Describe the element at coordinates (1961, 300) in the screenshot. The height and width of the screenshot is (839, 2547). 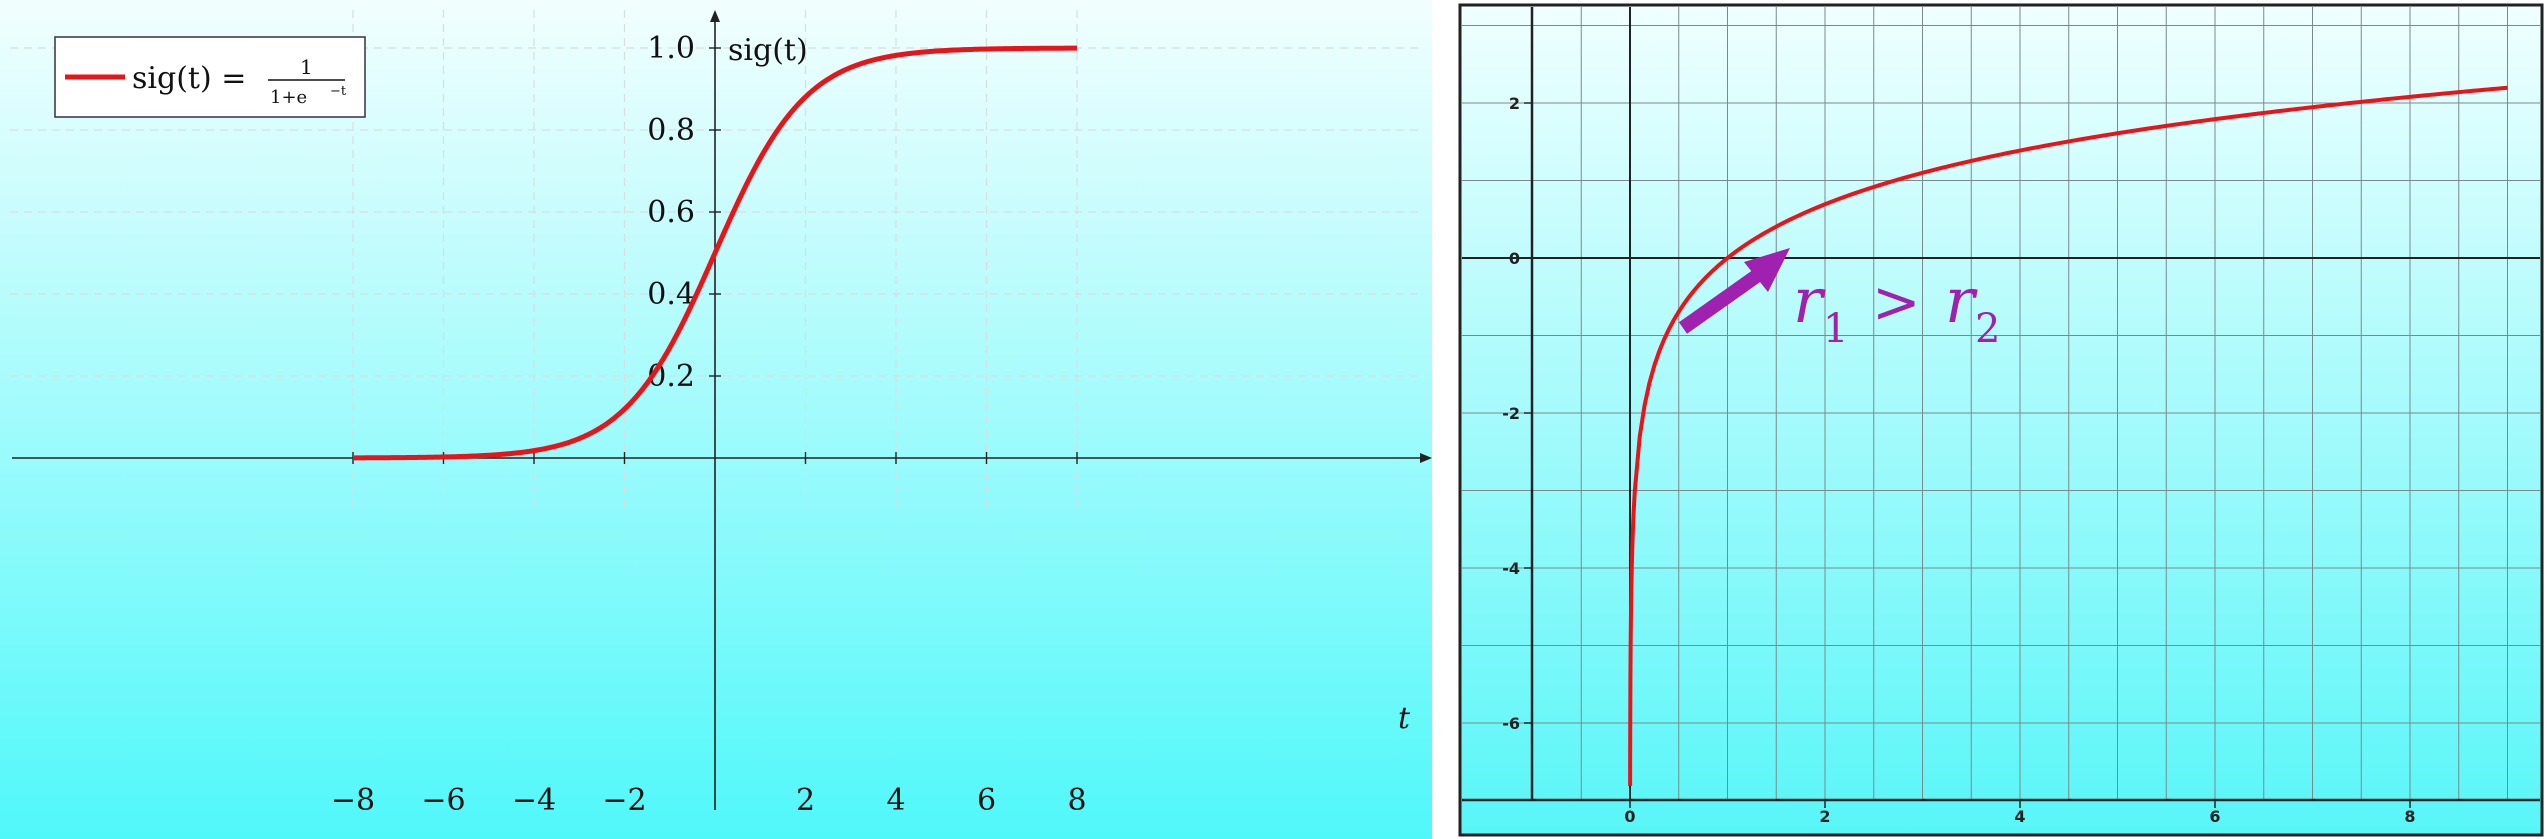
I see `annotation-r2: r` at that location.